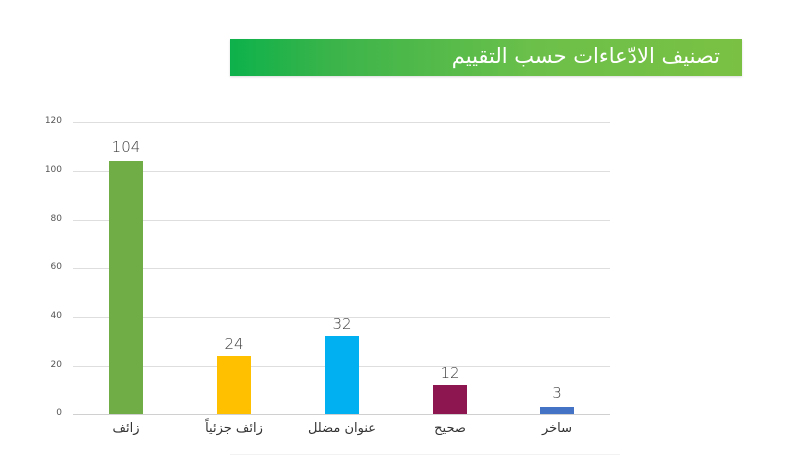  Describe the element at coordinates (425, 454) in the screenshot. I see `divider` at that location.